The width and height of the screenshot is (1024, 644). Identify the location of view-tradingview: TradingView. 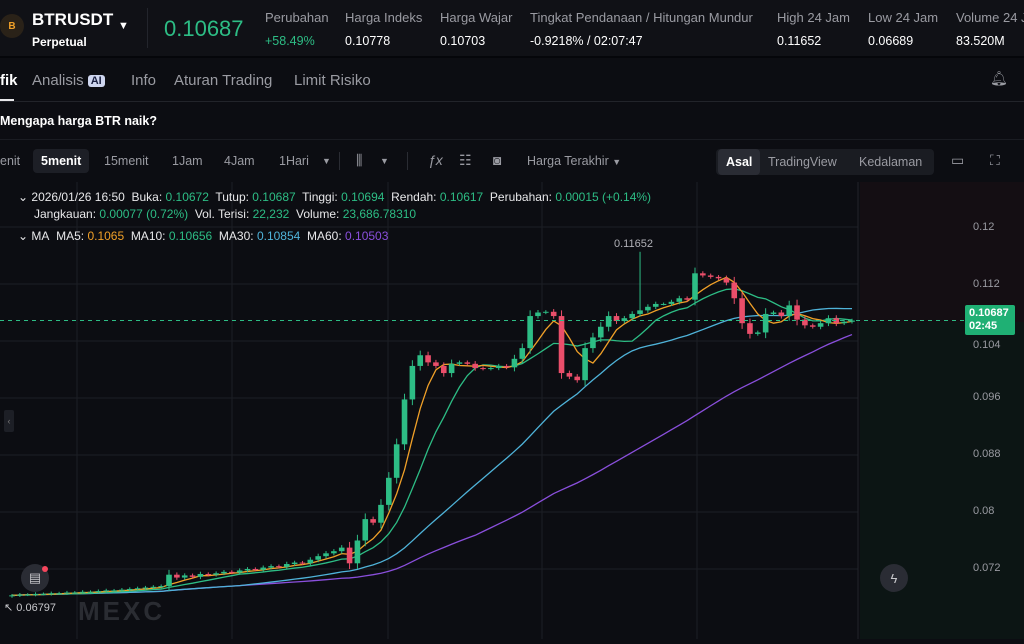
(802, 162).